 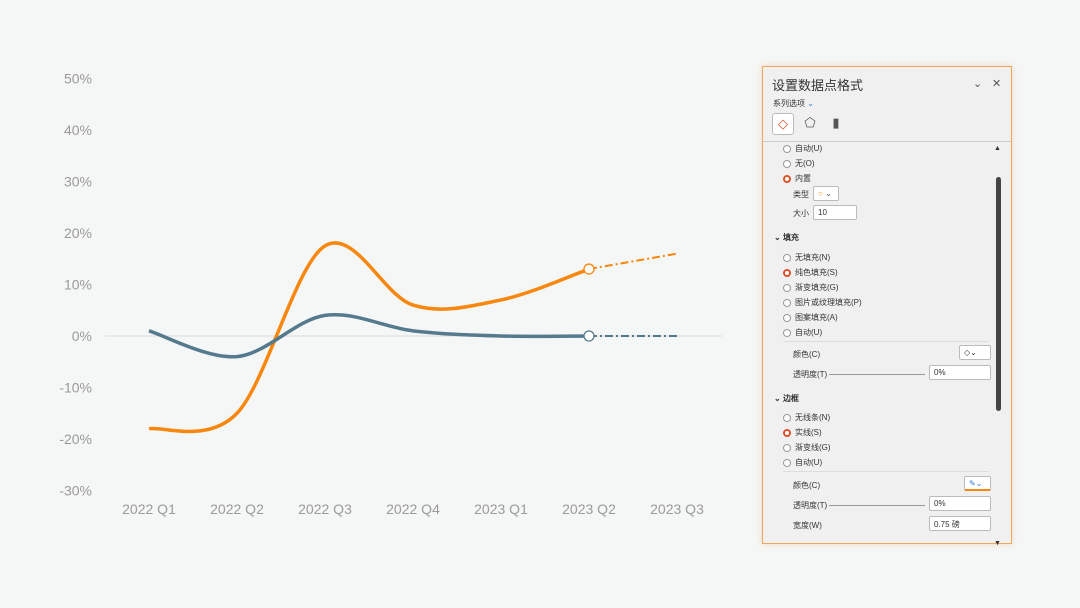 What do you see at coordinates (828, 302) in the screenshot?
I see `label: 图片或纹理填充(P)` at bounding box center [828, 302].